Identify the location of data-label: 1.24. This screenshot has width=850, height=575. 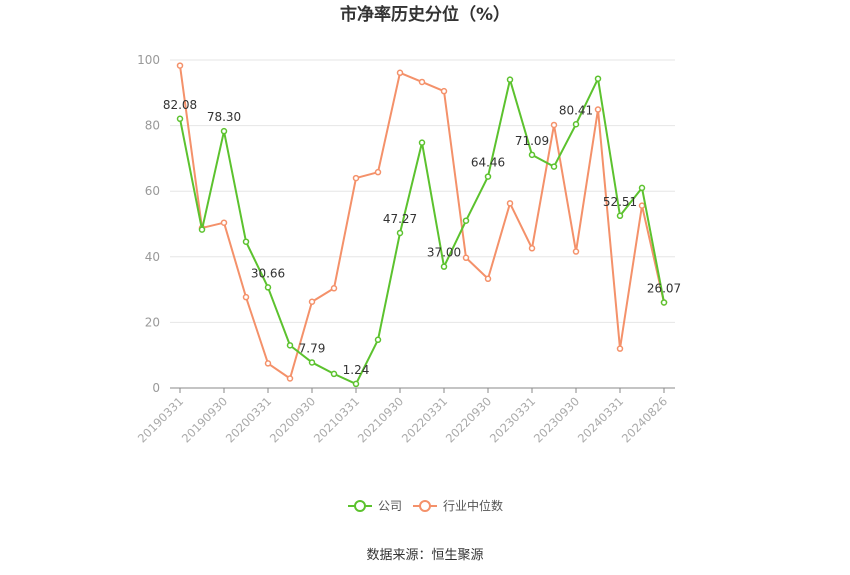
(356, 370).